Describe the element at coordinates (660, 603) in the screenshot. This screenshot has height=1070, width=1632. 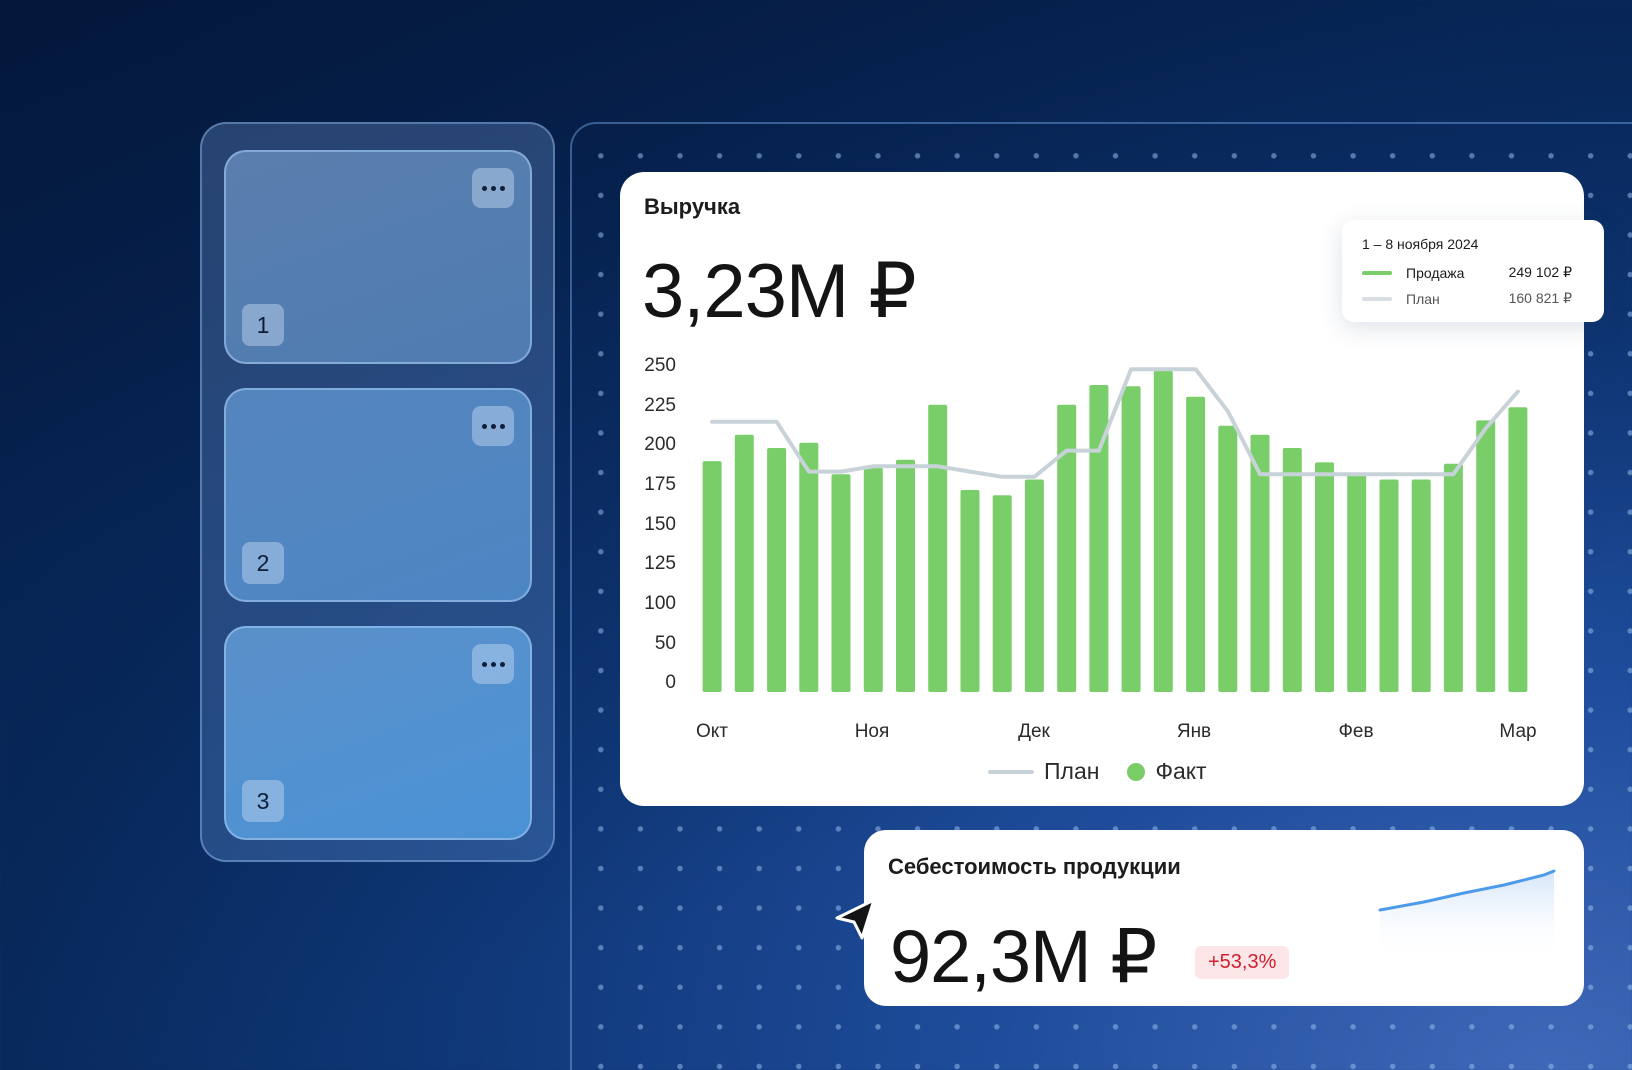
I see `y-tick-label: 100` at that location.